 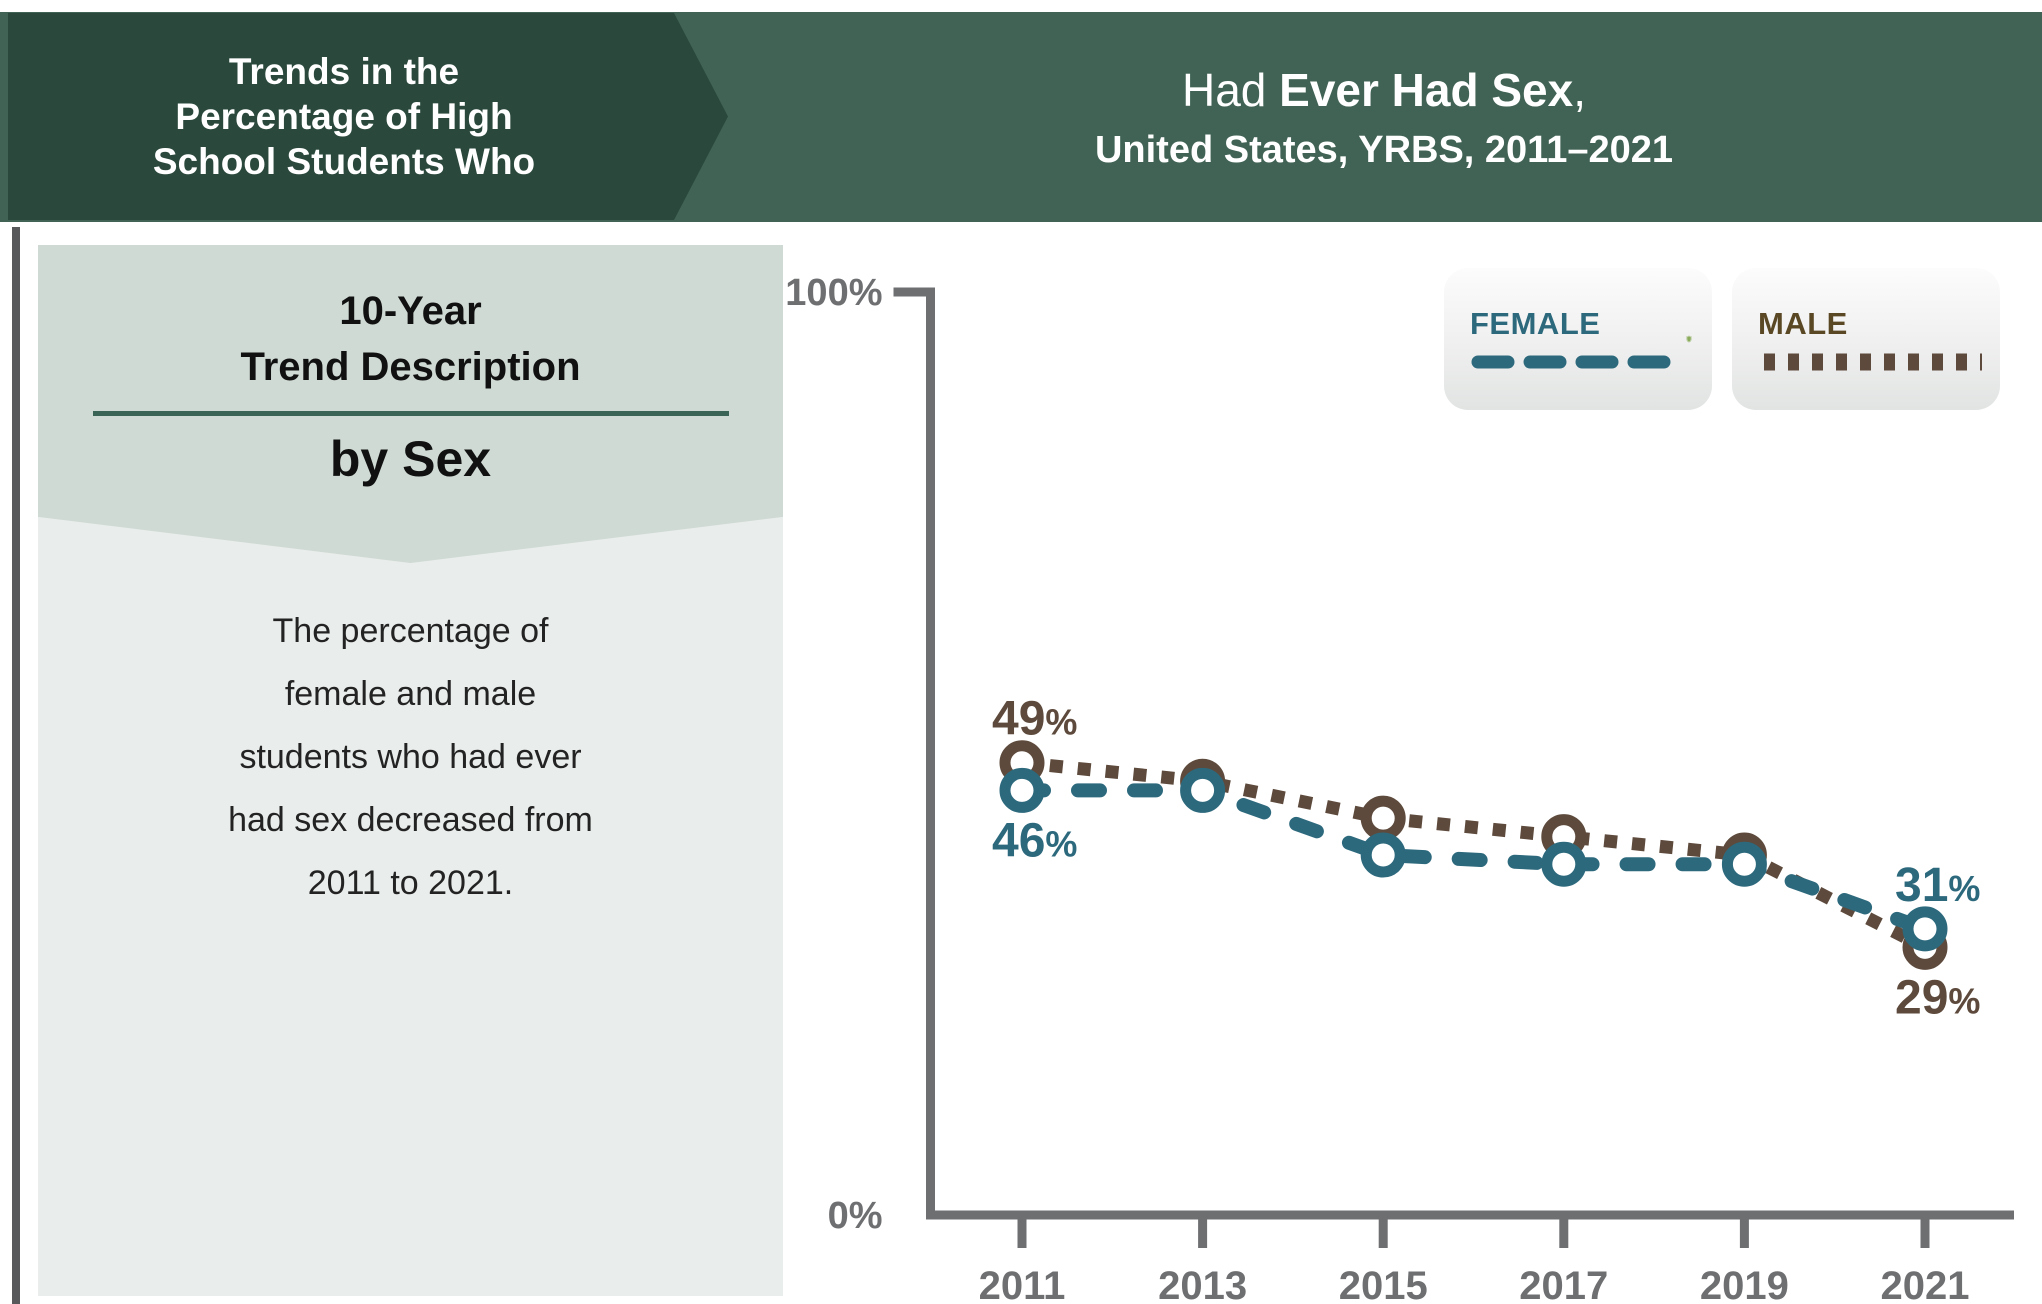 What do you see at coordinates (1230, 89) in the screenshot?
I see `title-prefix: Had` at bounding box center [1230, 89].